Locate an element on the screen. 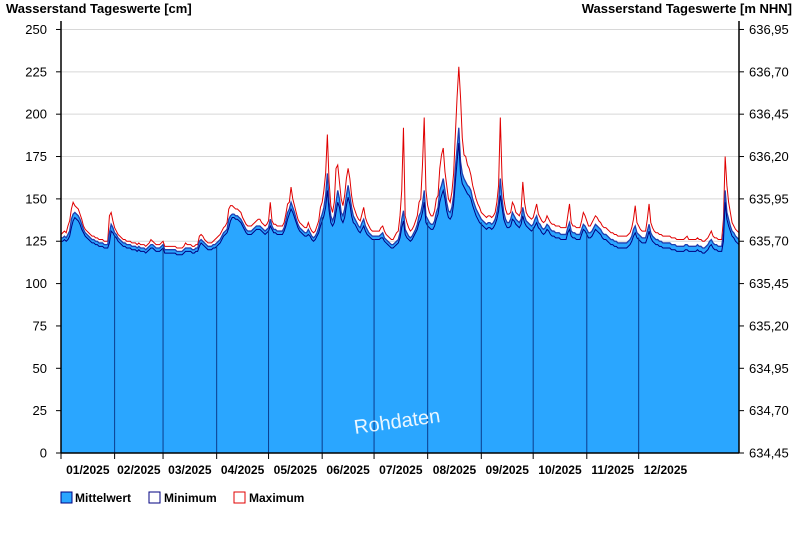 The image size is (800, 550). right-axis-title: Wasserstand Tageswerte [m NHN] is located at coordinates (687, 8).